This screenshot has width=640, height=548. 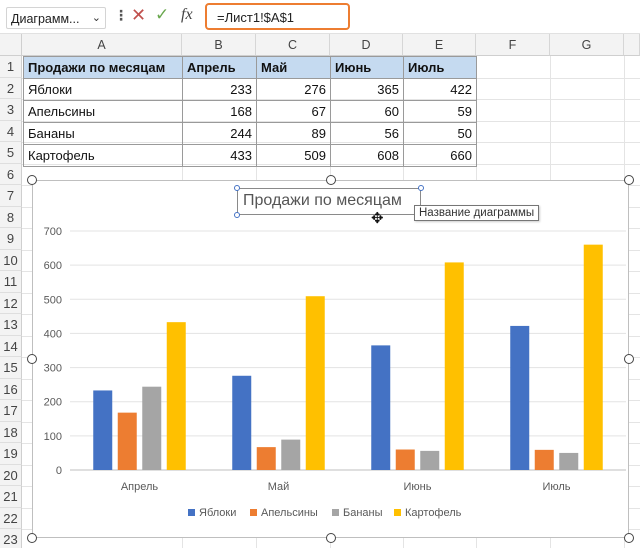 What do you see at coordinates (11, 217) in the screenshot?
I see `row-header: 8` at bounding box center [11, 217].